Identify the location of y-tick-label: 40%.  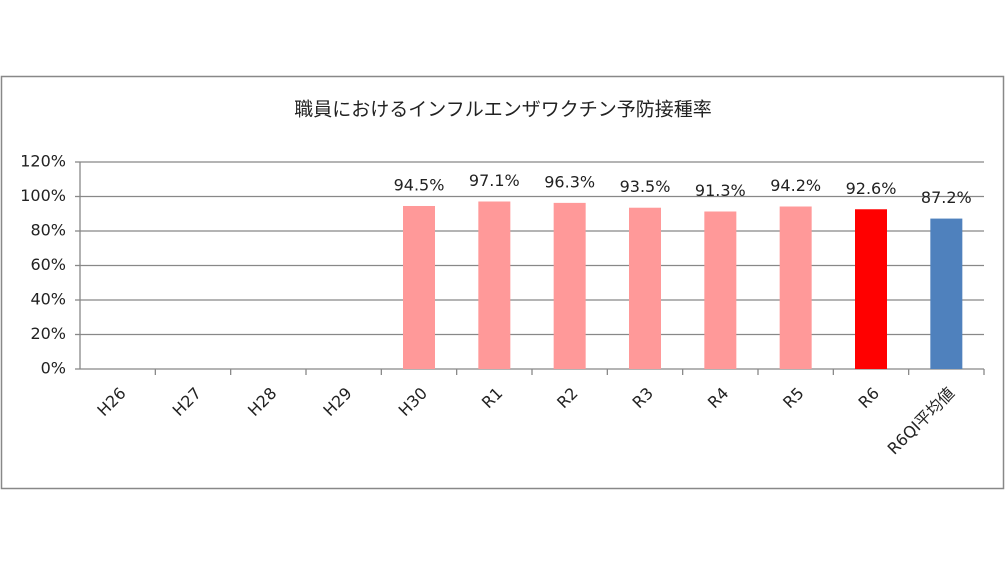
(48, 299).